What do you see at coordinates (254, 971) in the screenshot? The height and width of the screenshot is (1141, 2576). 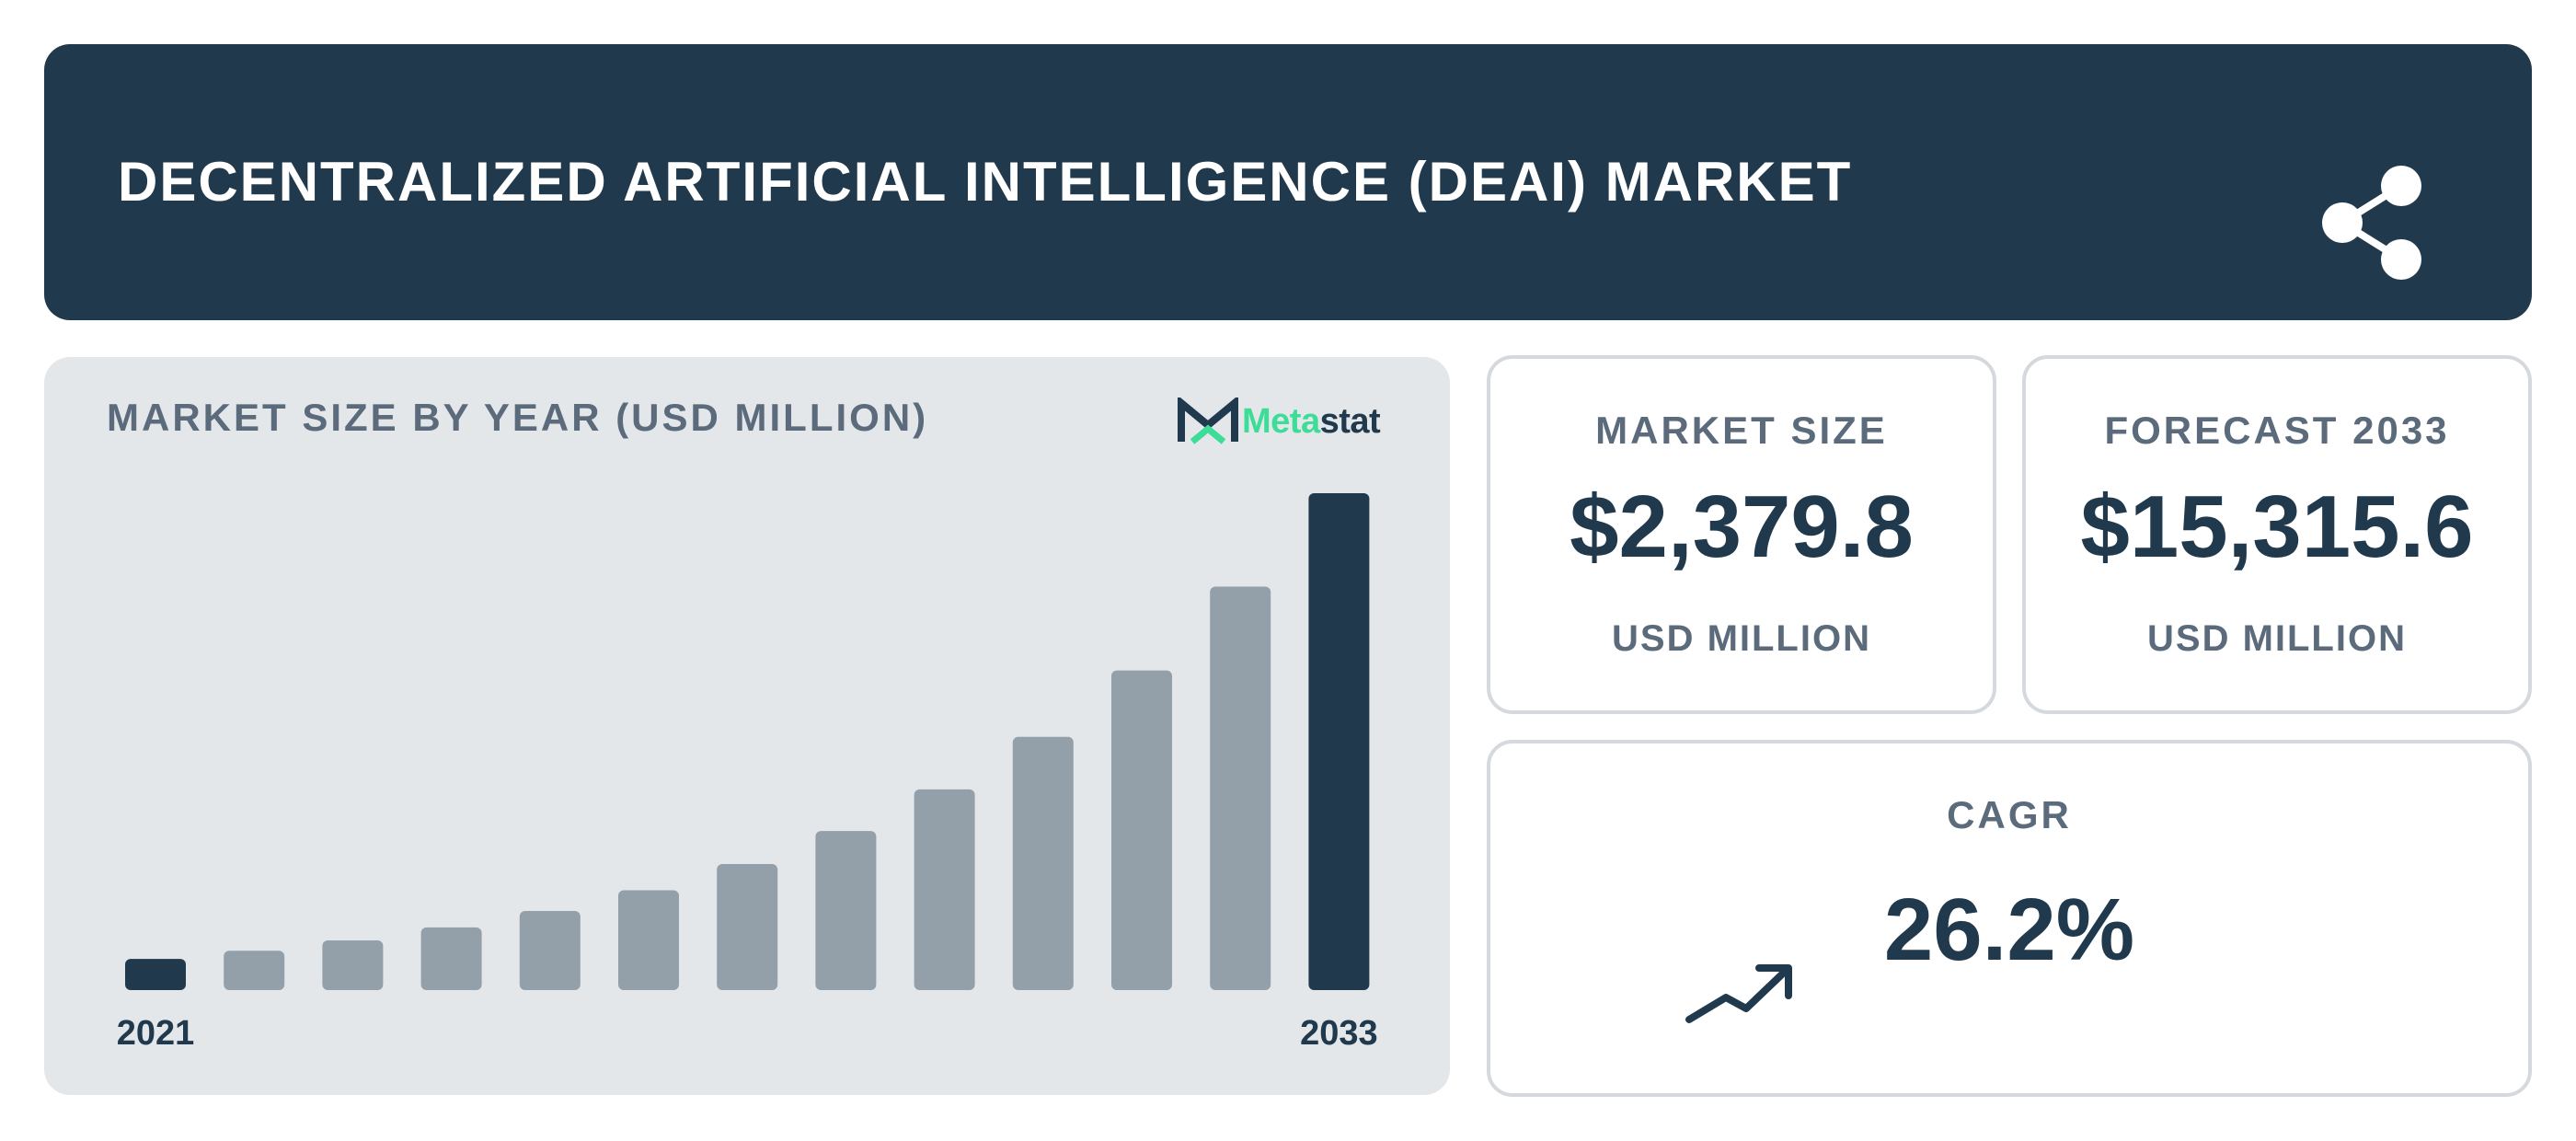 I see `bar-2022` at bounding box center [254, 971].